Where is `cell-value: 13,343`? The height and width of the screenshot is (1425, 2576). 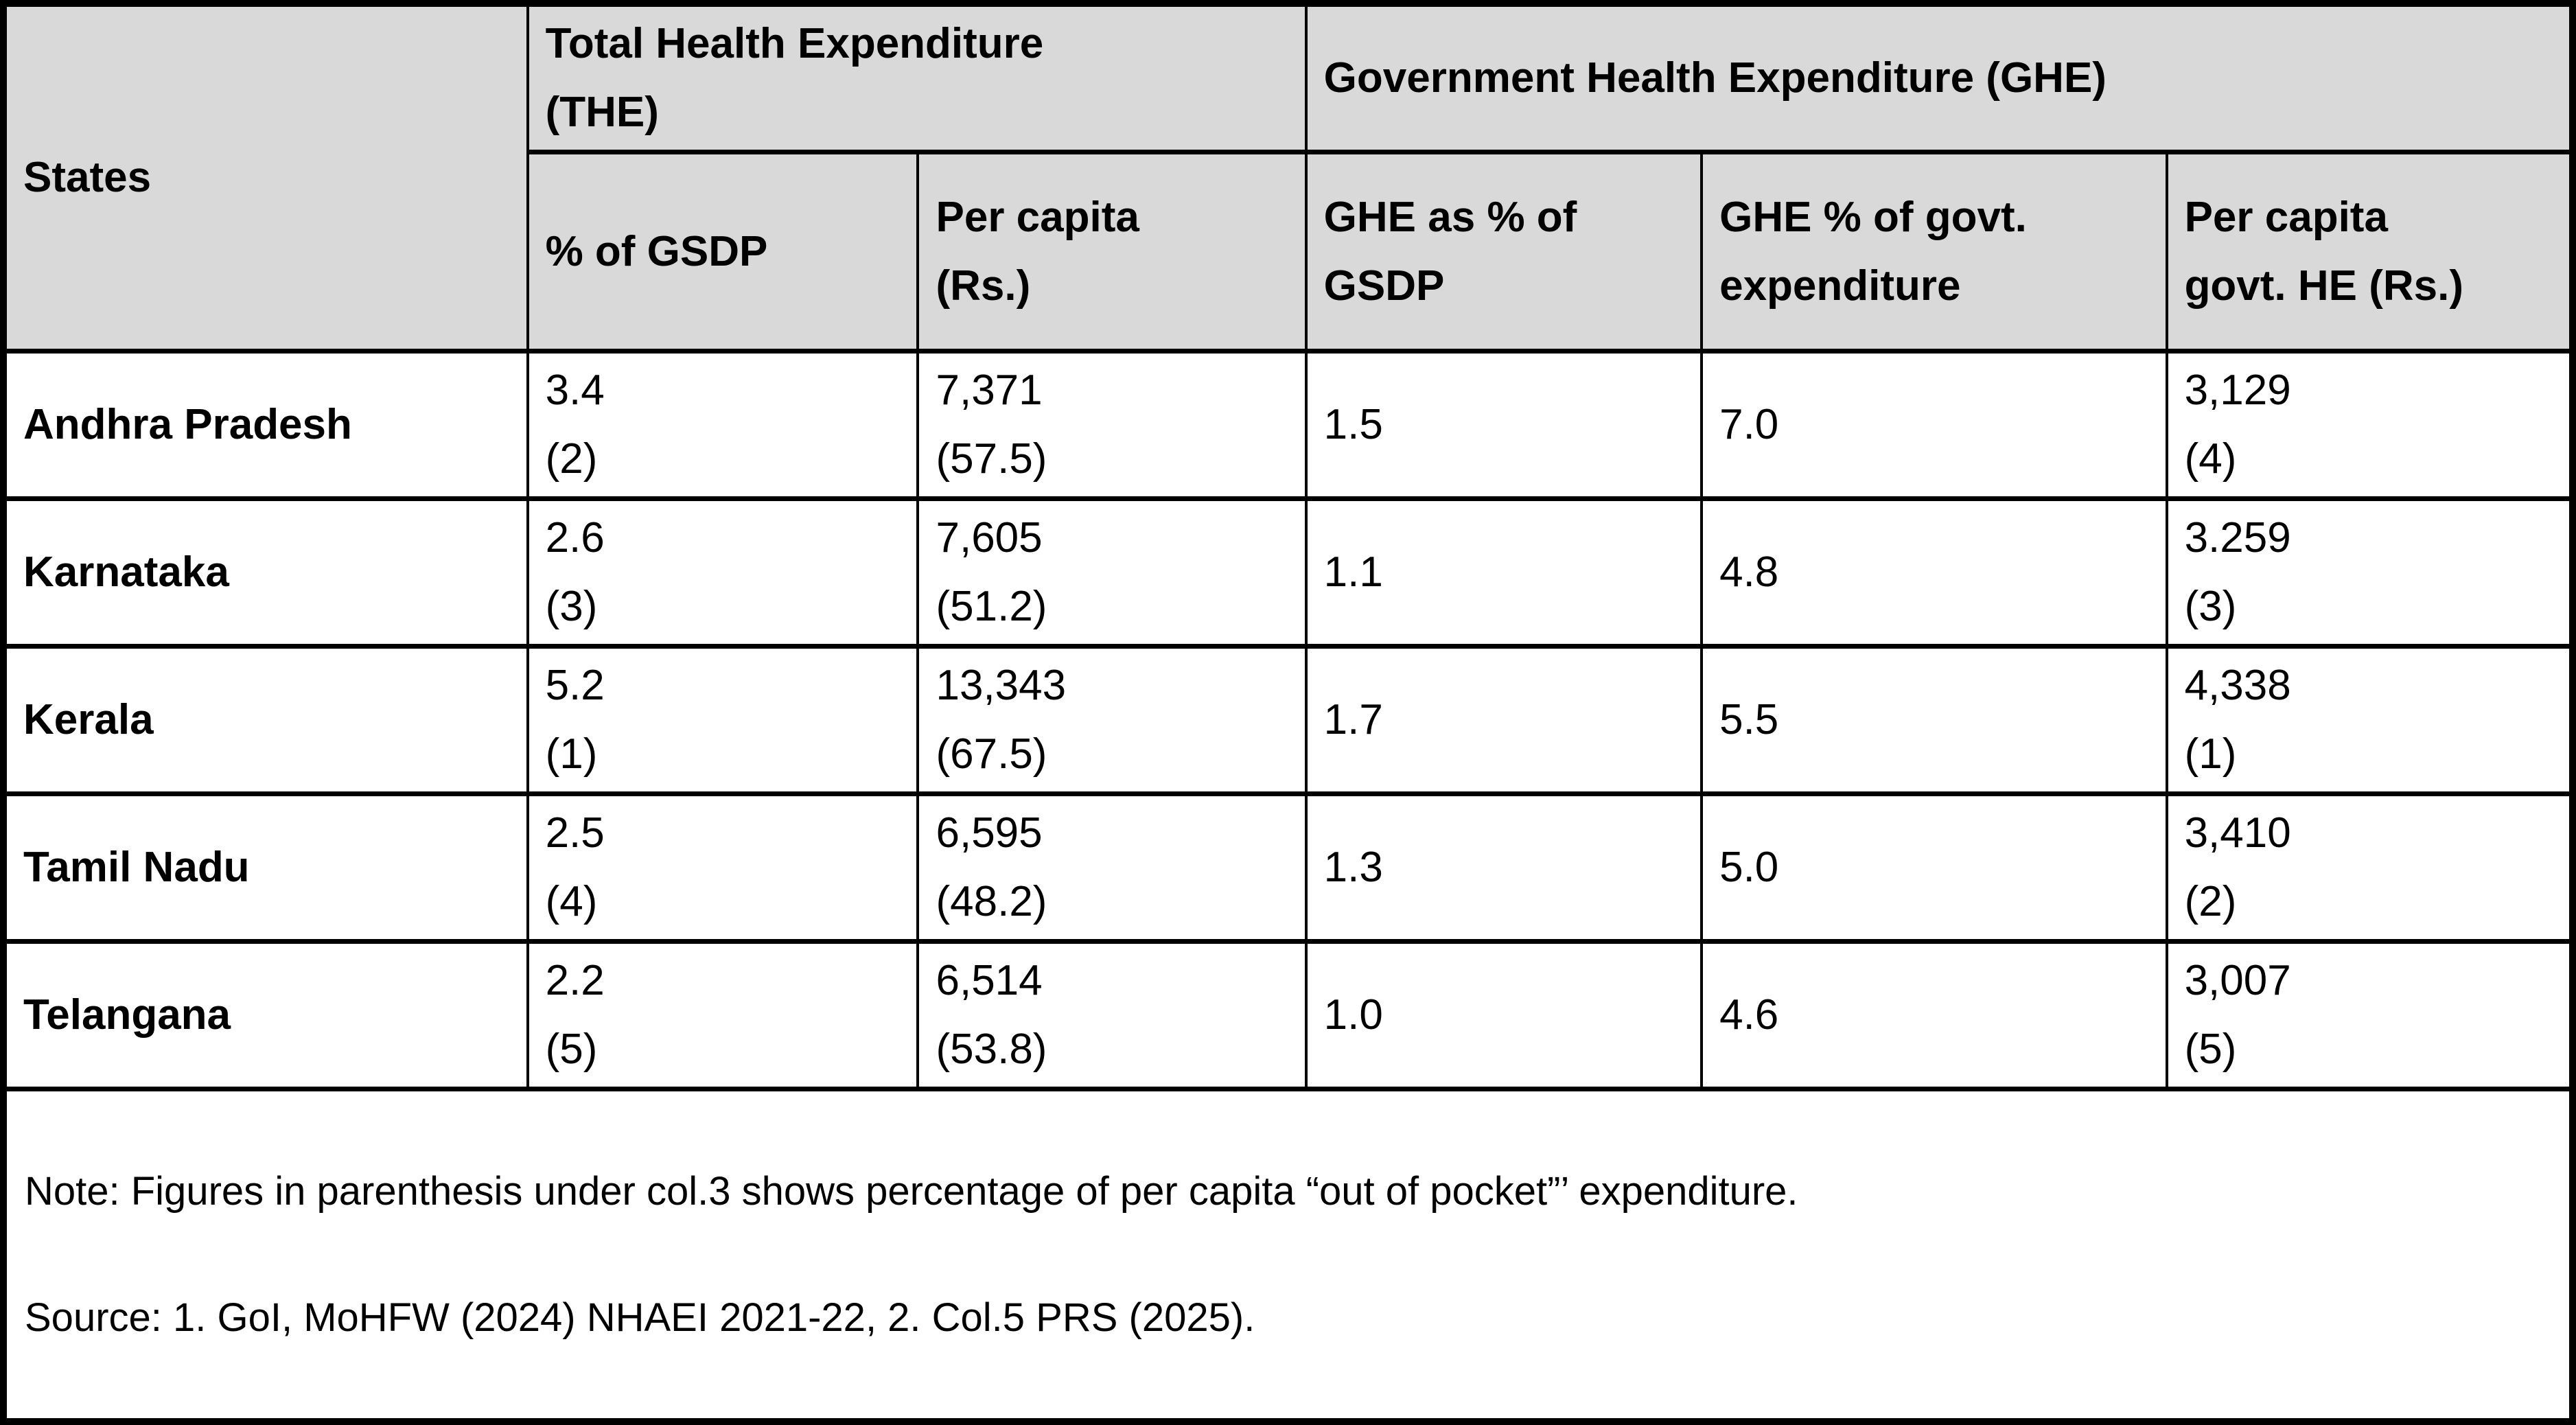 cell-value: 13,343 is located at coordinates (1001, 685).